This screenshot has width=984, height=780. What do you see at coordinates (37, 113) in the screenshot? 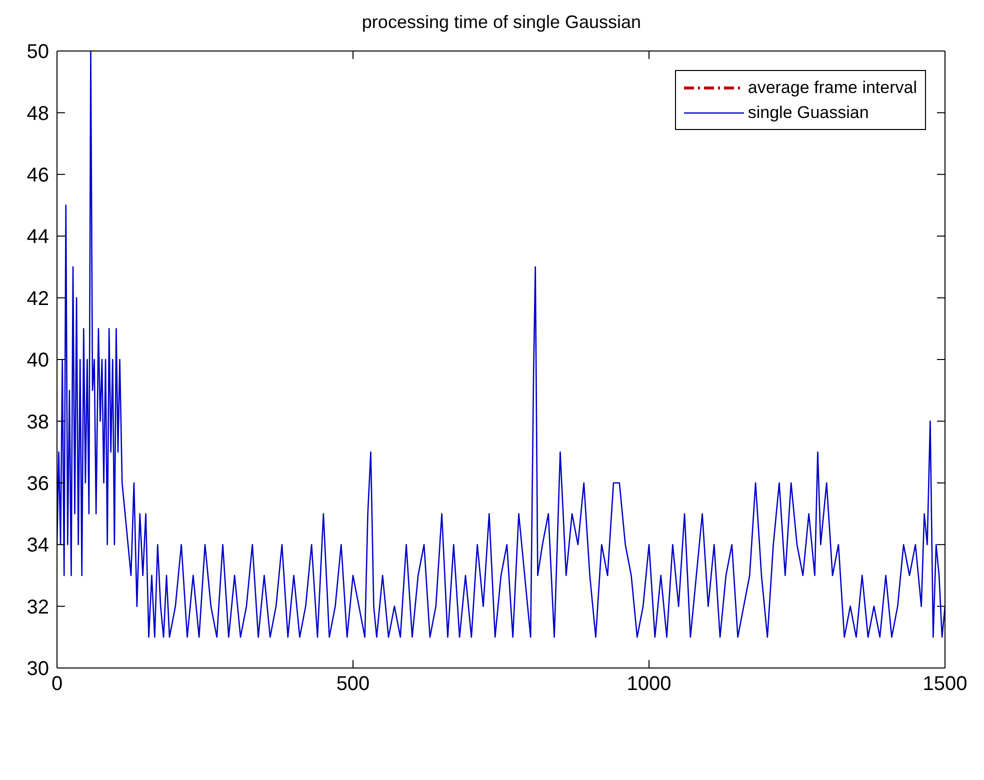
I see `y-tick-label: 48` at bounding box center [37, 113].